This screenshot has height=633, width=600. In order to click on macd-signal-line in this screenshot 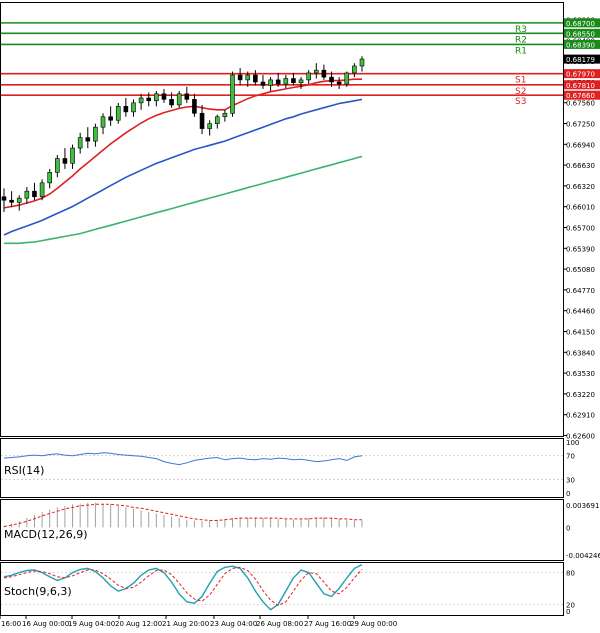, I will do `click(182, 515)`.